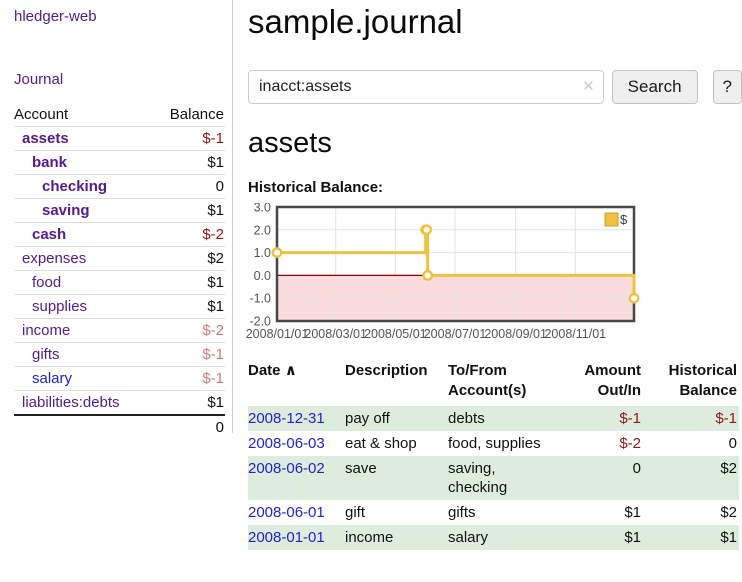  Describe the element at coordinates (188, 378) in the screenshot. I see `account-balance: $-1` at that location.